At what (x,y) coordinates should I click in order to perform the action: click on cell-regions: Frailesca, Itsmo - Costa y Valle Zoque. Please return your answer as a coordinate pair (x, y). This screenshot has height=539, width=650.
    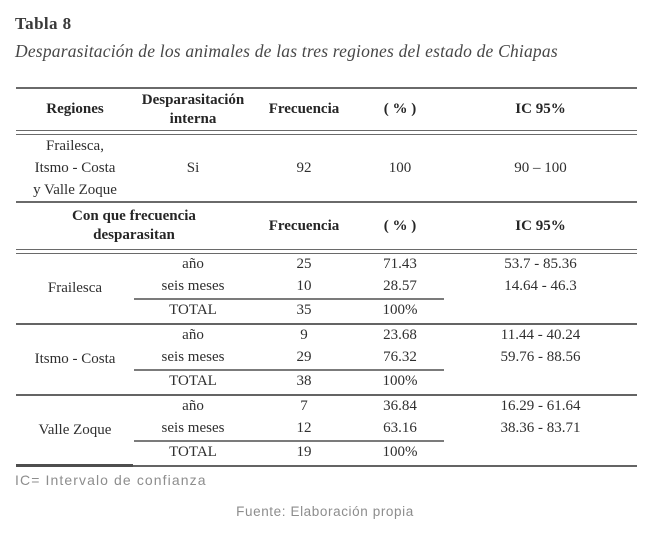
    Looking at the image, I should click on (75, 168).